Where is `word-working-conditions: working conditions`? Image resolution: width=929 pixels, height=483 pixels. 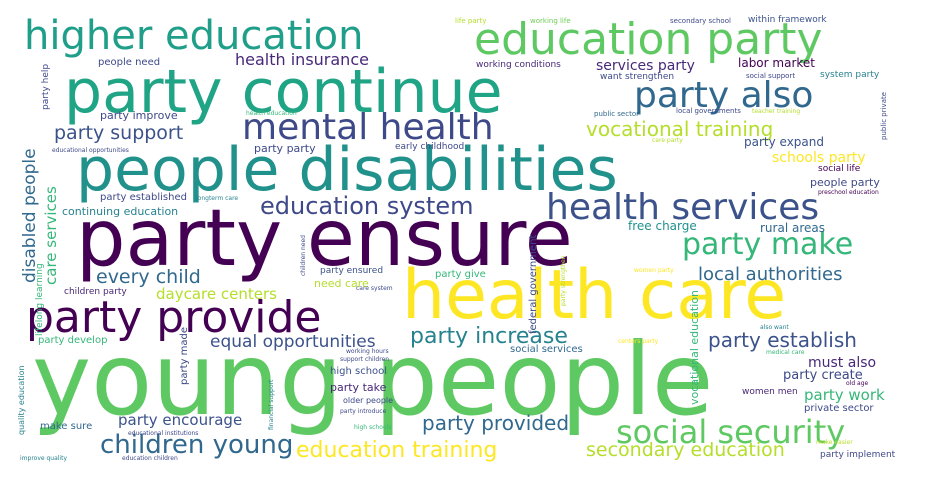
word-working-conditions: working conditions is located at coordinates (518, 65).